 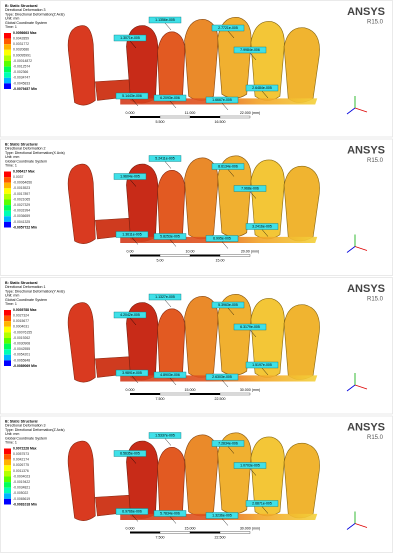 What do you see at coordinates (164, 158) in the screenshot?
I see `probe-label: 5.2411e-005` at bounding box center [164, 158].